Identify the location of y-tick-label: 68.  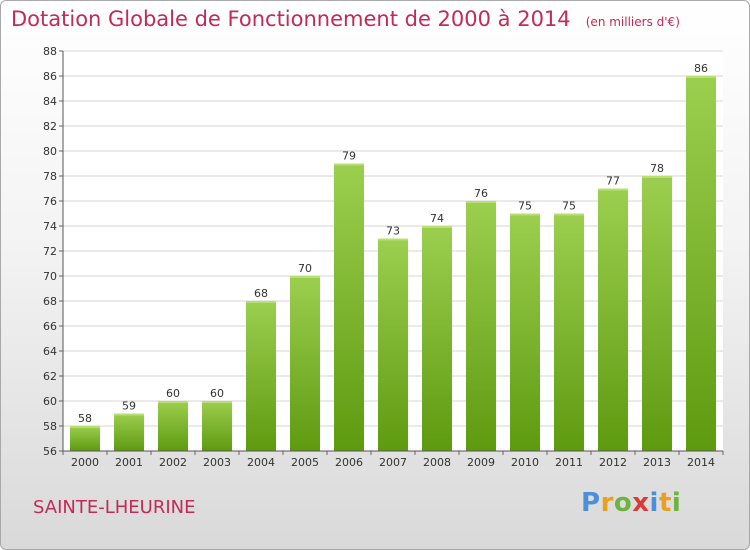
(50, 301).